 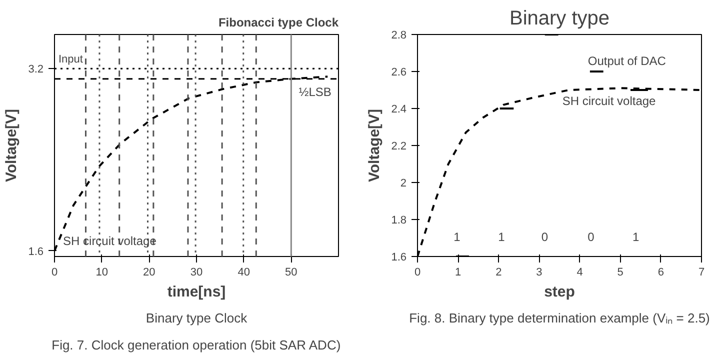 What do you see at coordinates (399, 146) in the screenshot?
I see `y-tick-label: 2.2` at bounding box center [399, 146].